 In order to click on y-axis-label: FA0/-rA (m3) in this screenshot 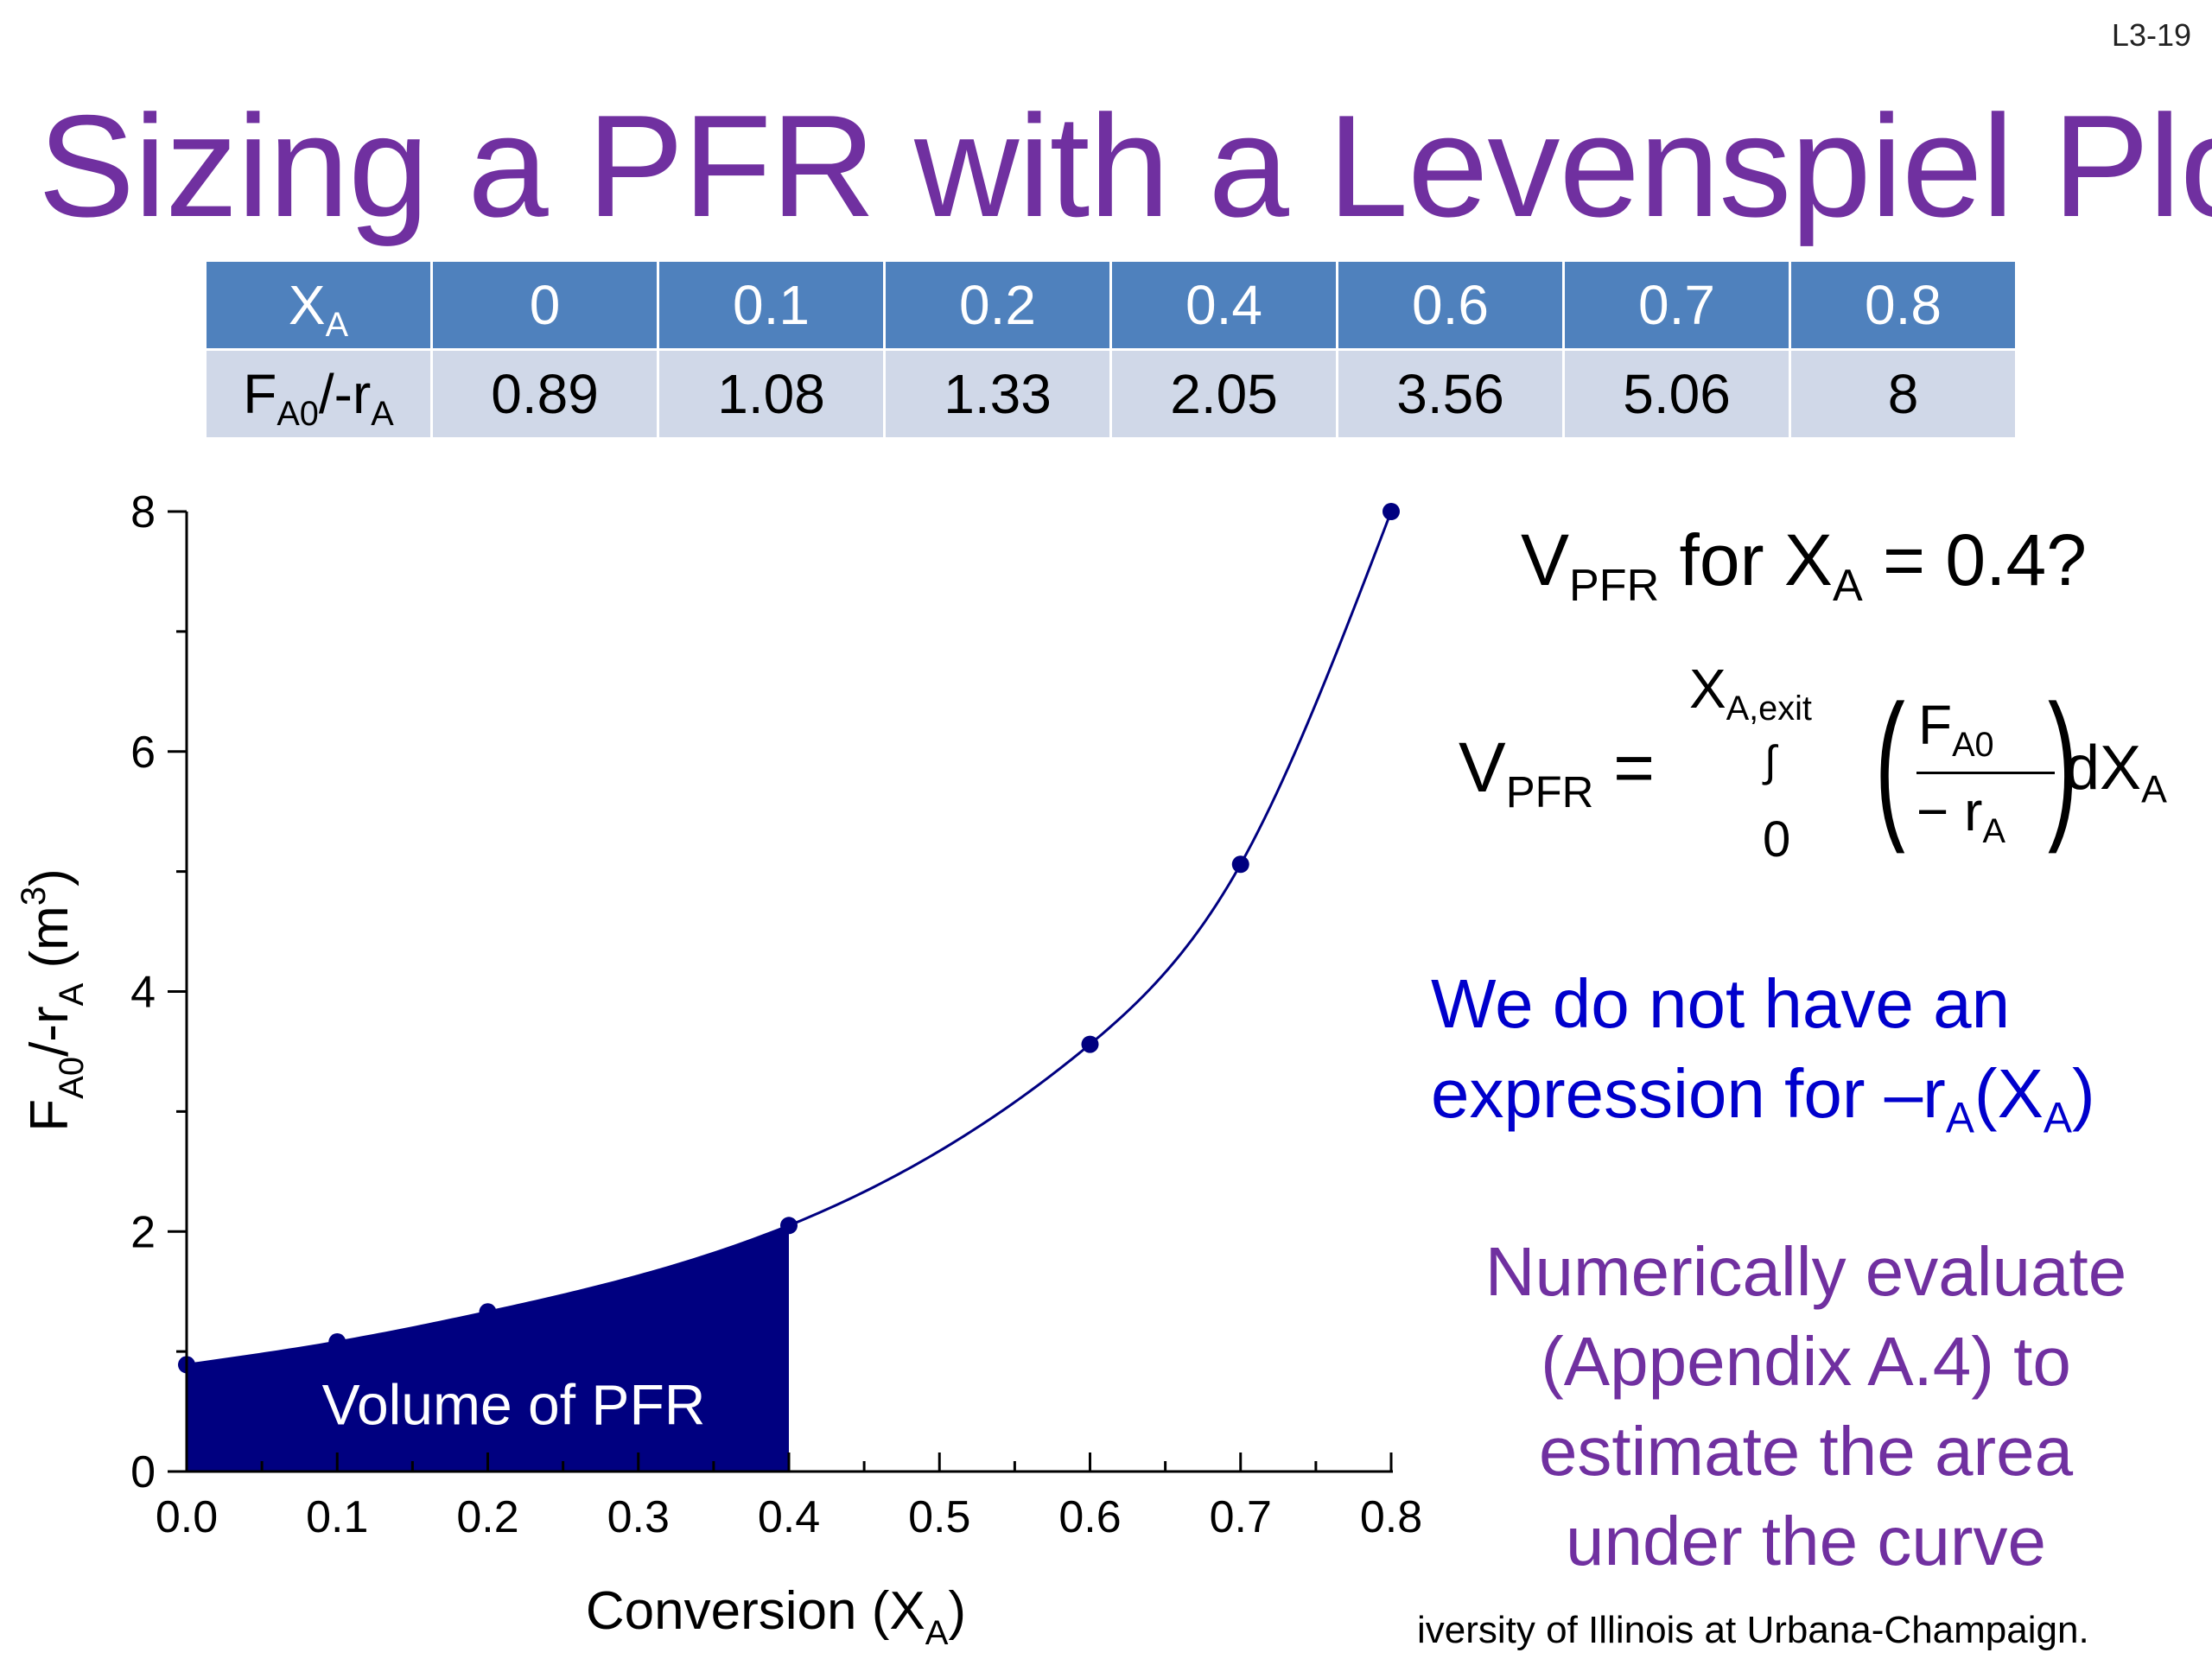, I will do `click(53, 999)`.